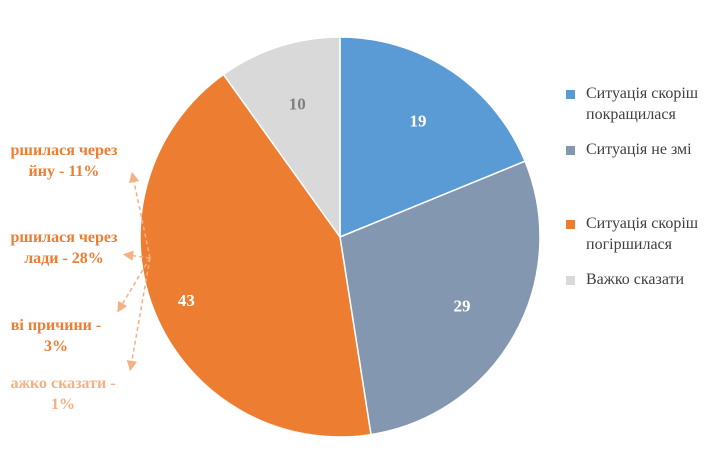 The height and width of the screenshot is (475, 720). What do you see at coordinates (186, 300) in the screenshot?
I see `slice-value-label-worsened: 43` at bounding box center [186, 300].